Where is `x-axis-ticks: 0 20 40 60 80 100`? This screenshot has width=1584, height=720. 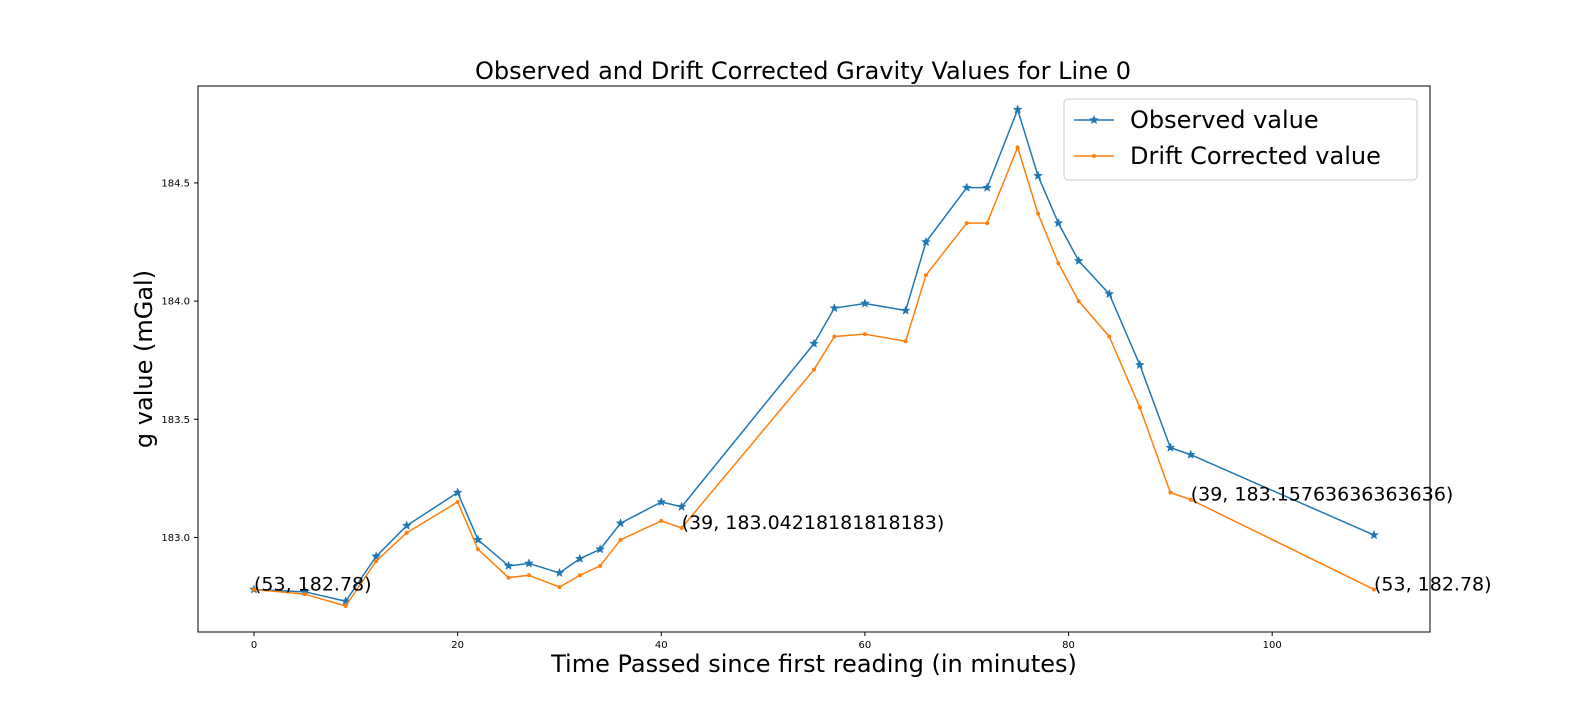 x-axis-ticks: 0 20 40 60 80 100 is located at coordinates (766, 641).